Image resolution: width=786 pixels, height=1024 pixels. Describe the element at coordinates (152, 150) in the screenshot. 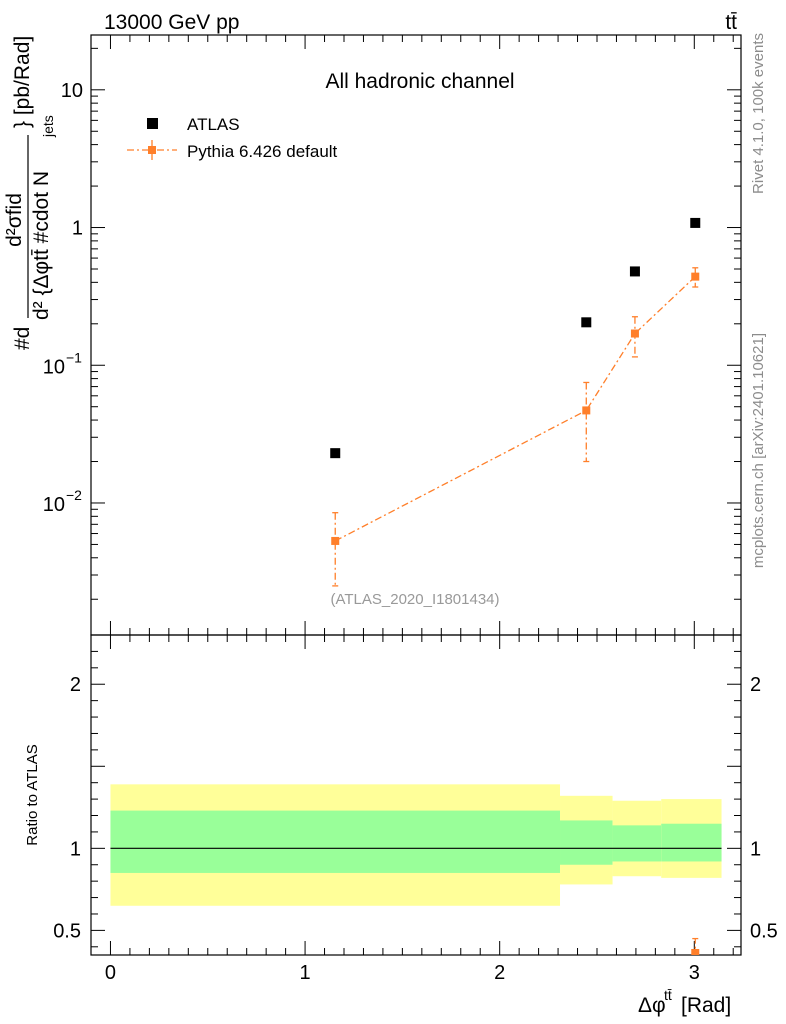

I see `legend-pythia-marker` at that location.